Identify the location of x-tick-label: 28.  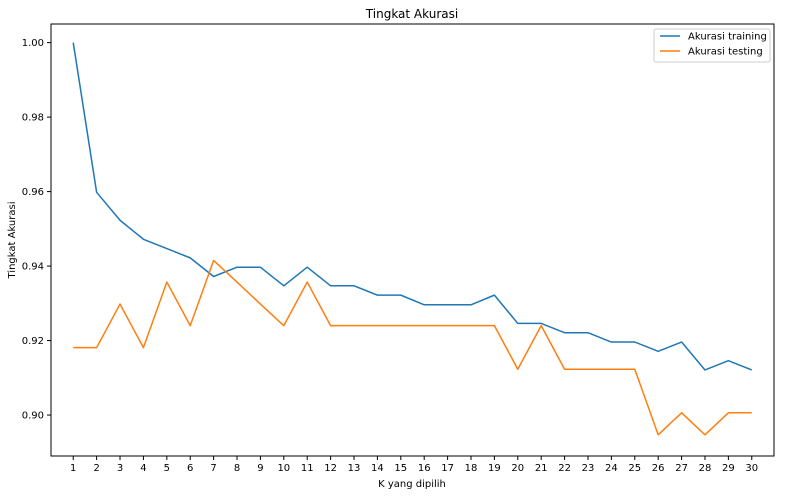
(705, 468).